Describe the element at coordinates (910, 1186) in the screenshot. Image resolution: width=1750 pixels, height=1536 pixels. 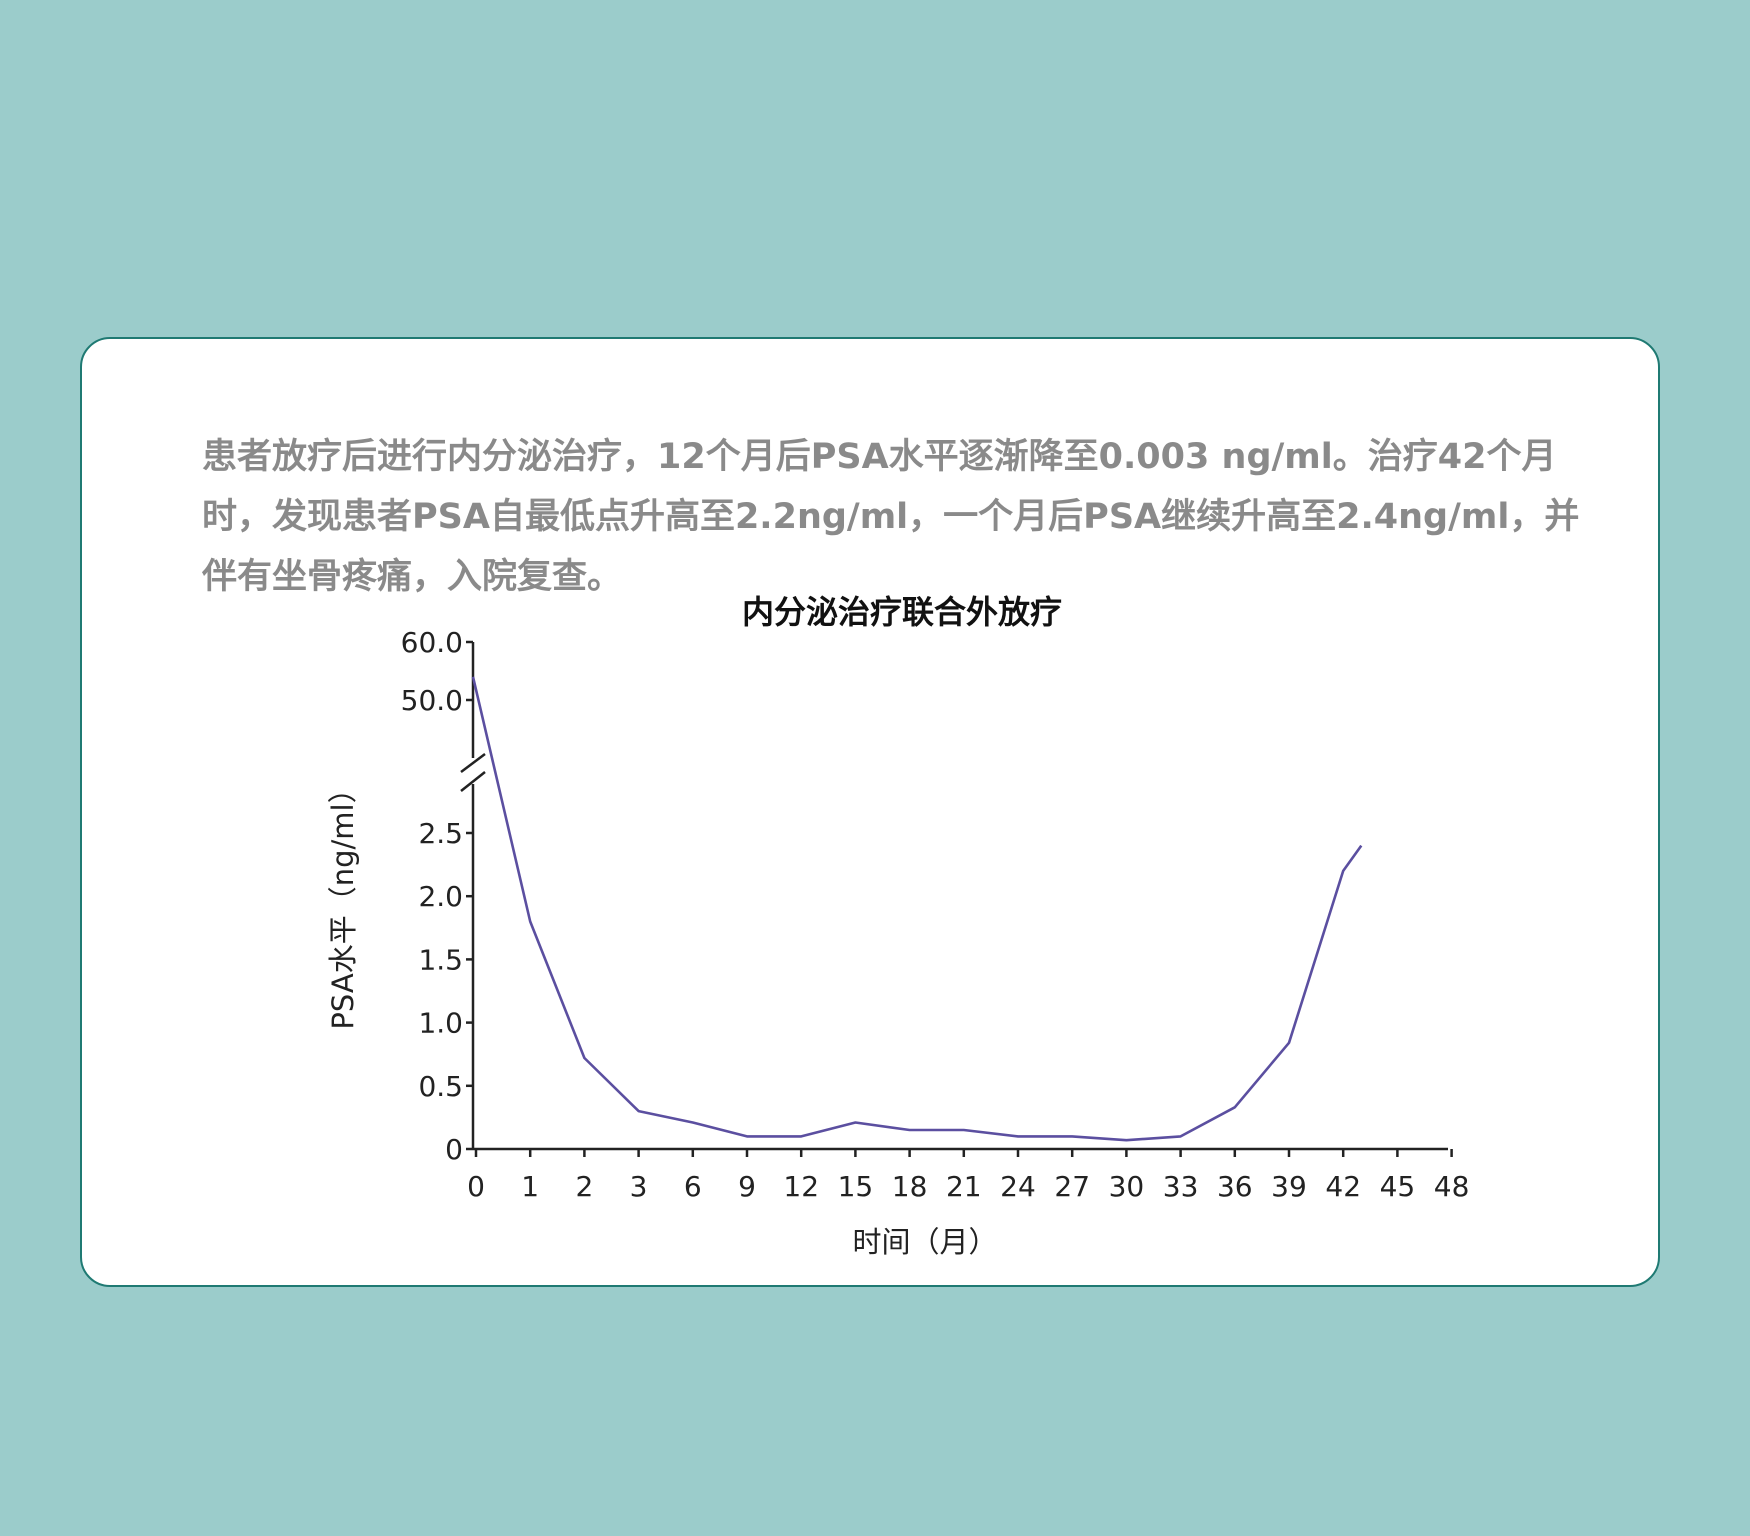
I see `x-tick-label: 18` at that location.